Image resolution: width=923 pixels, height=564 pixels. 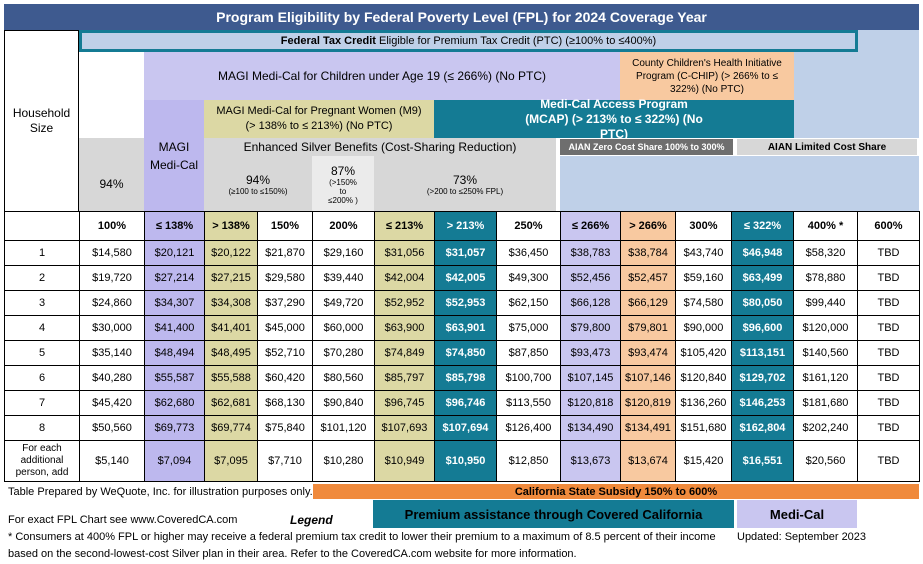 I want to click on col-header: 150%, so click(x=285, y=226).